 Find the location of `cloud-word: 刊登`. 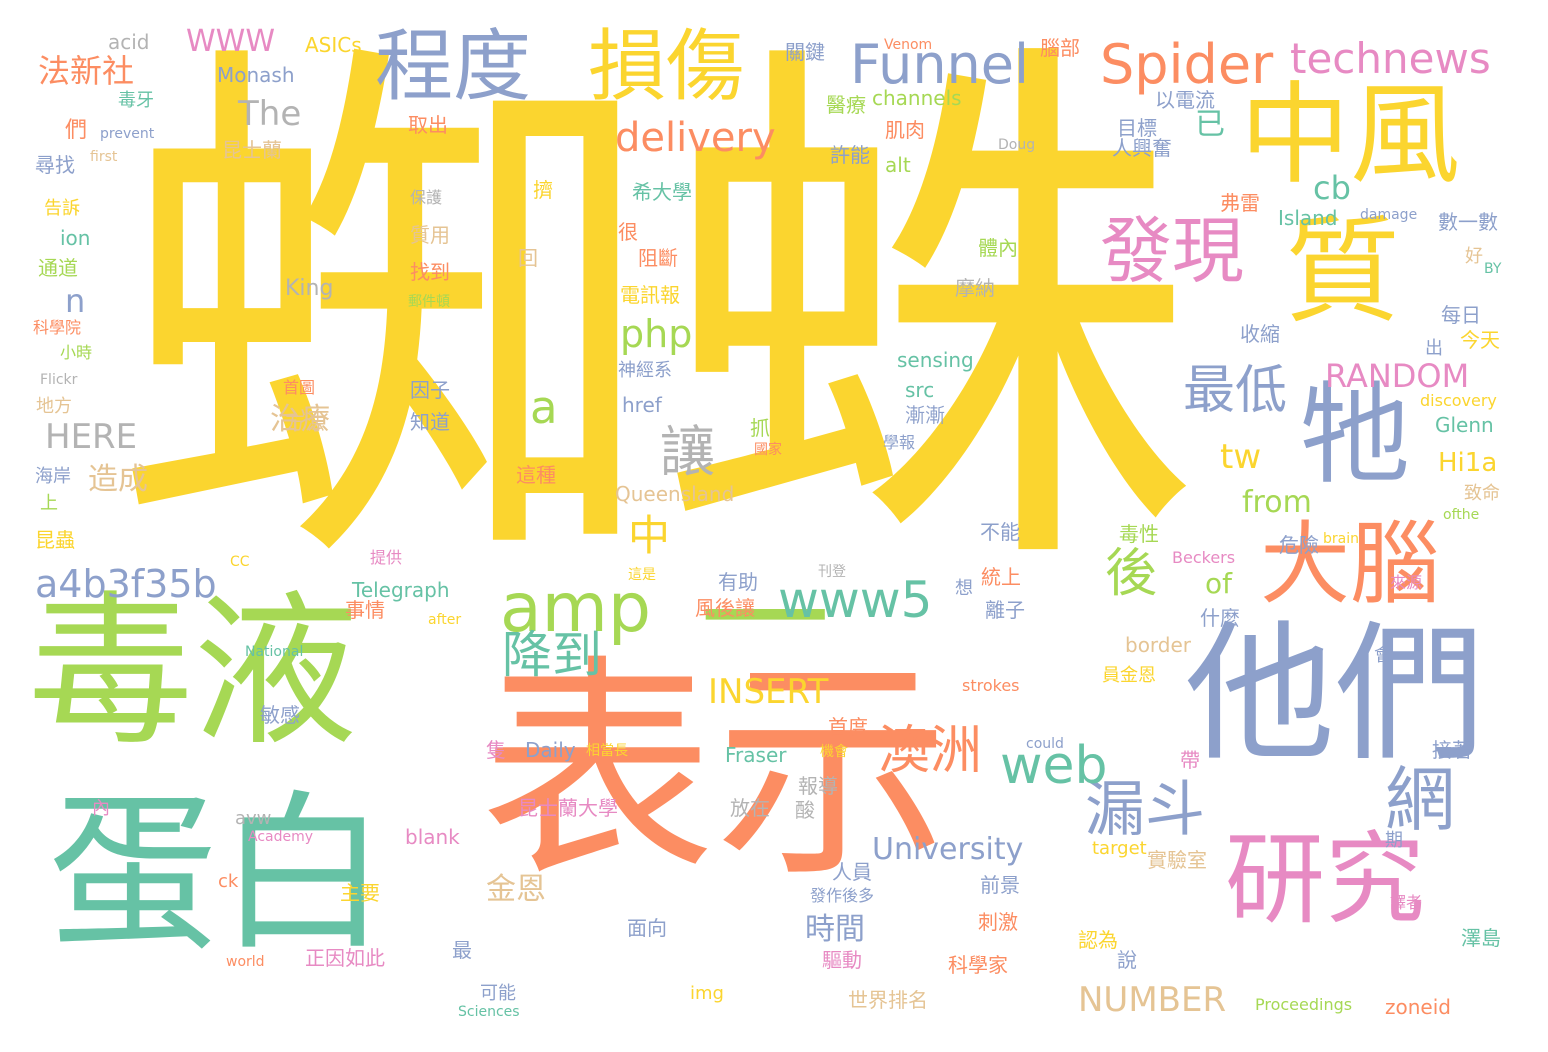

cloud-word: 刊登 is located at coordinates (832, 572).